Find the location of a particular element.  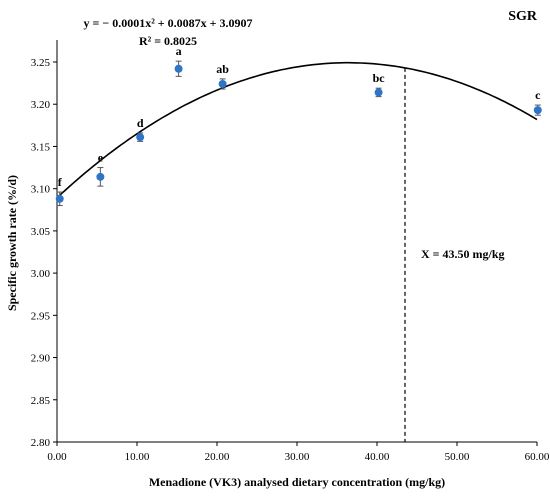

x-tick-label: 10.00 is located at coordinates (137, 457).